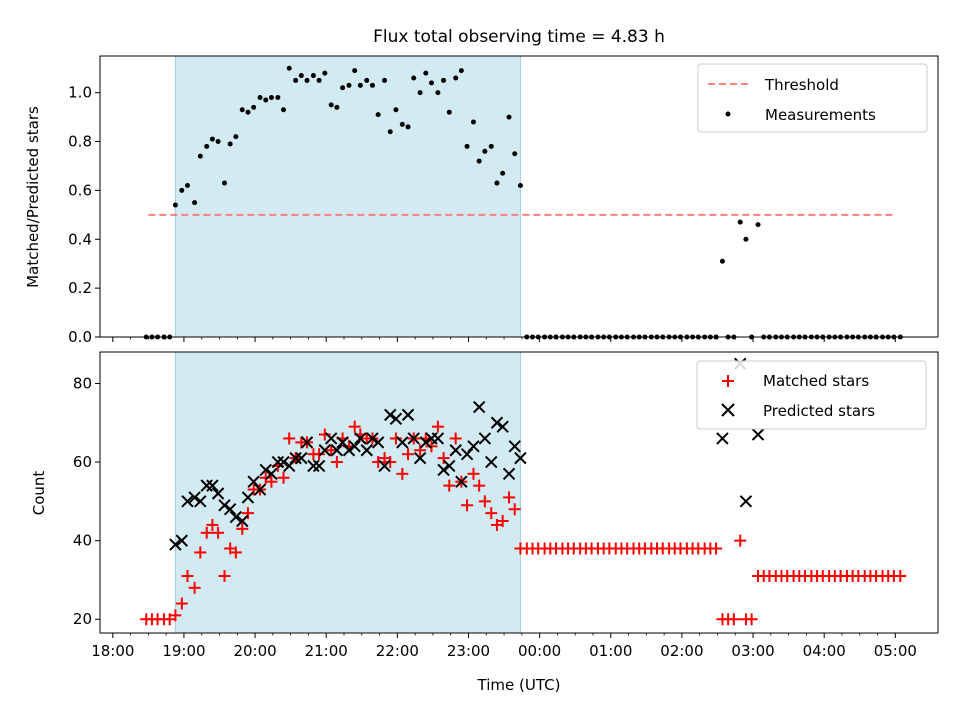  I want to click on top-y-tick-label: 0.8, so click(80, 142).